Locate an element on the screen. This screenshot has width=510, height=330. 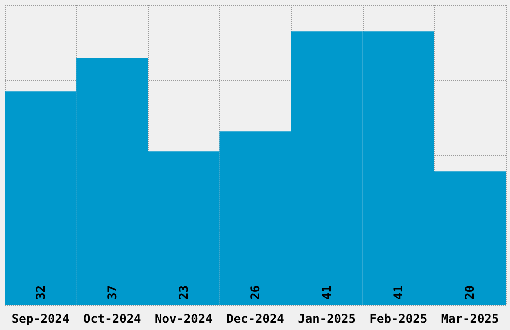
x-tick-label: Nov-2024 is located at coordinates (184, 319).